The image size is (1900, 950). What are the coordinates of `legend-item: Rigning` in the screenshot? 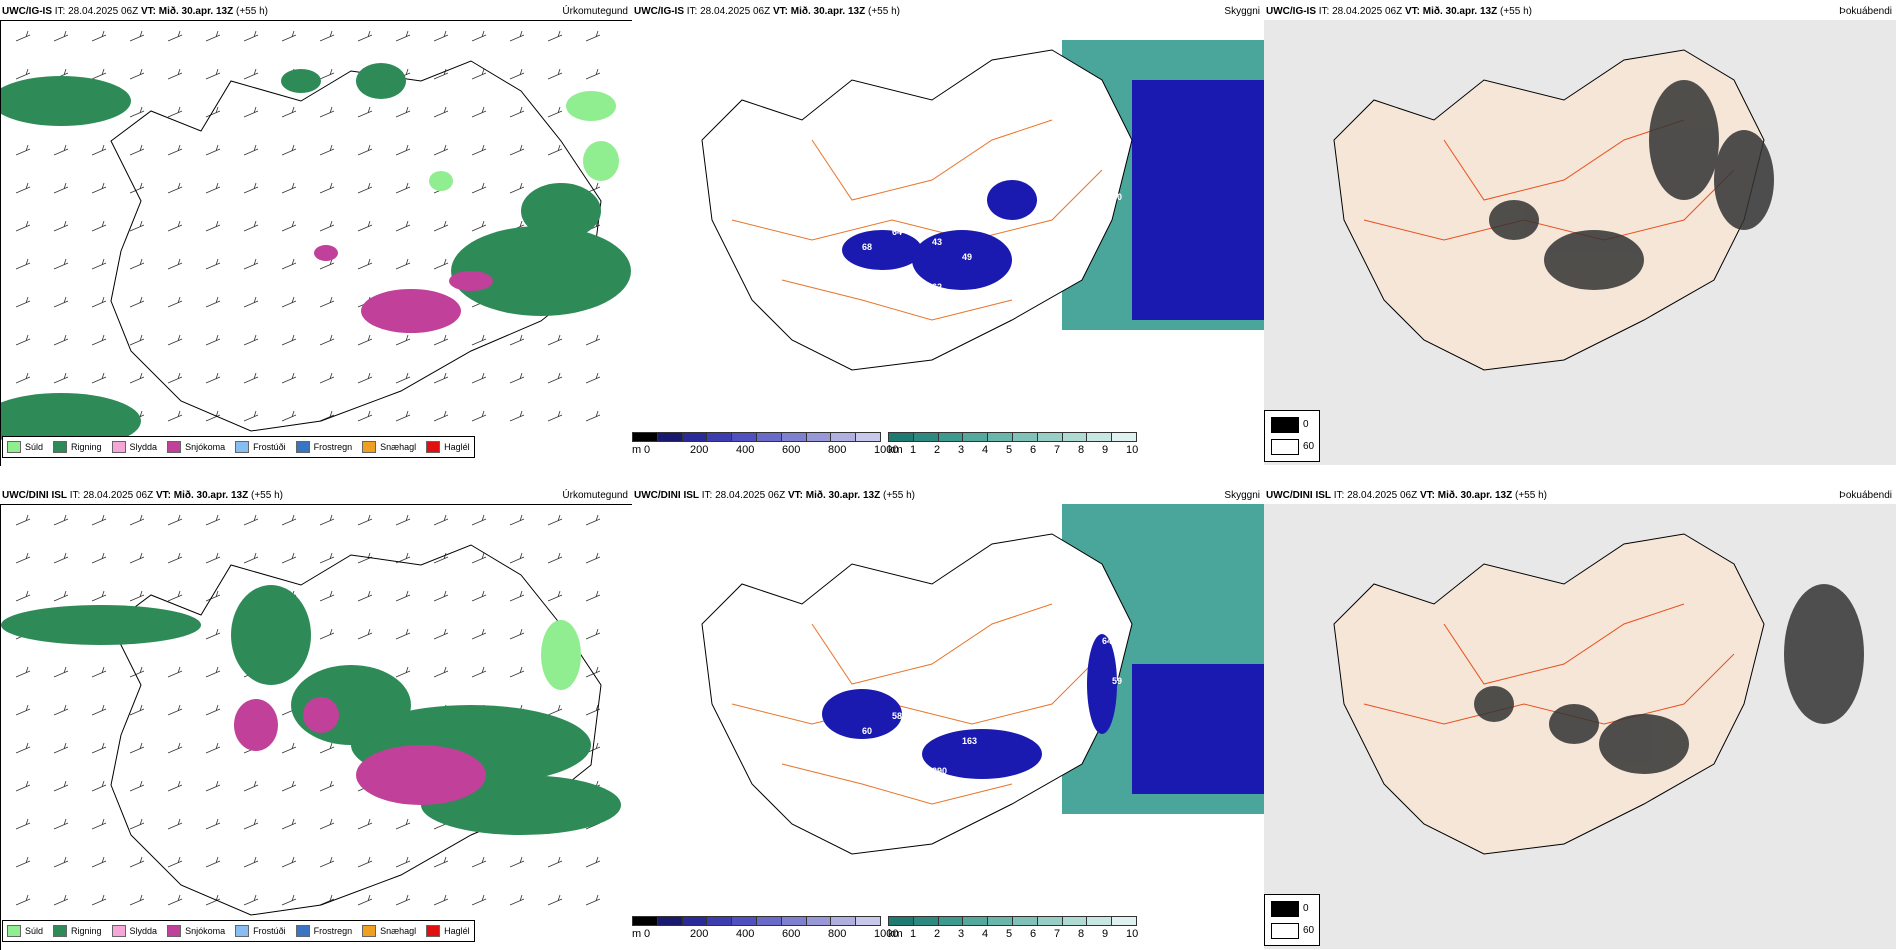 It's located at (77, 447).